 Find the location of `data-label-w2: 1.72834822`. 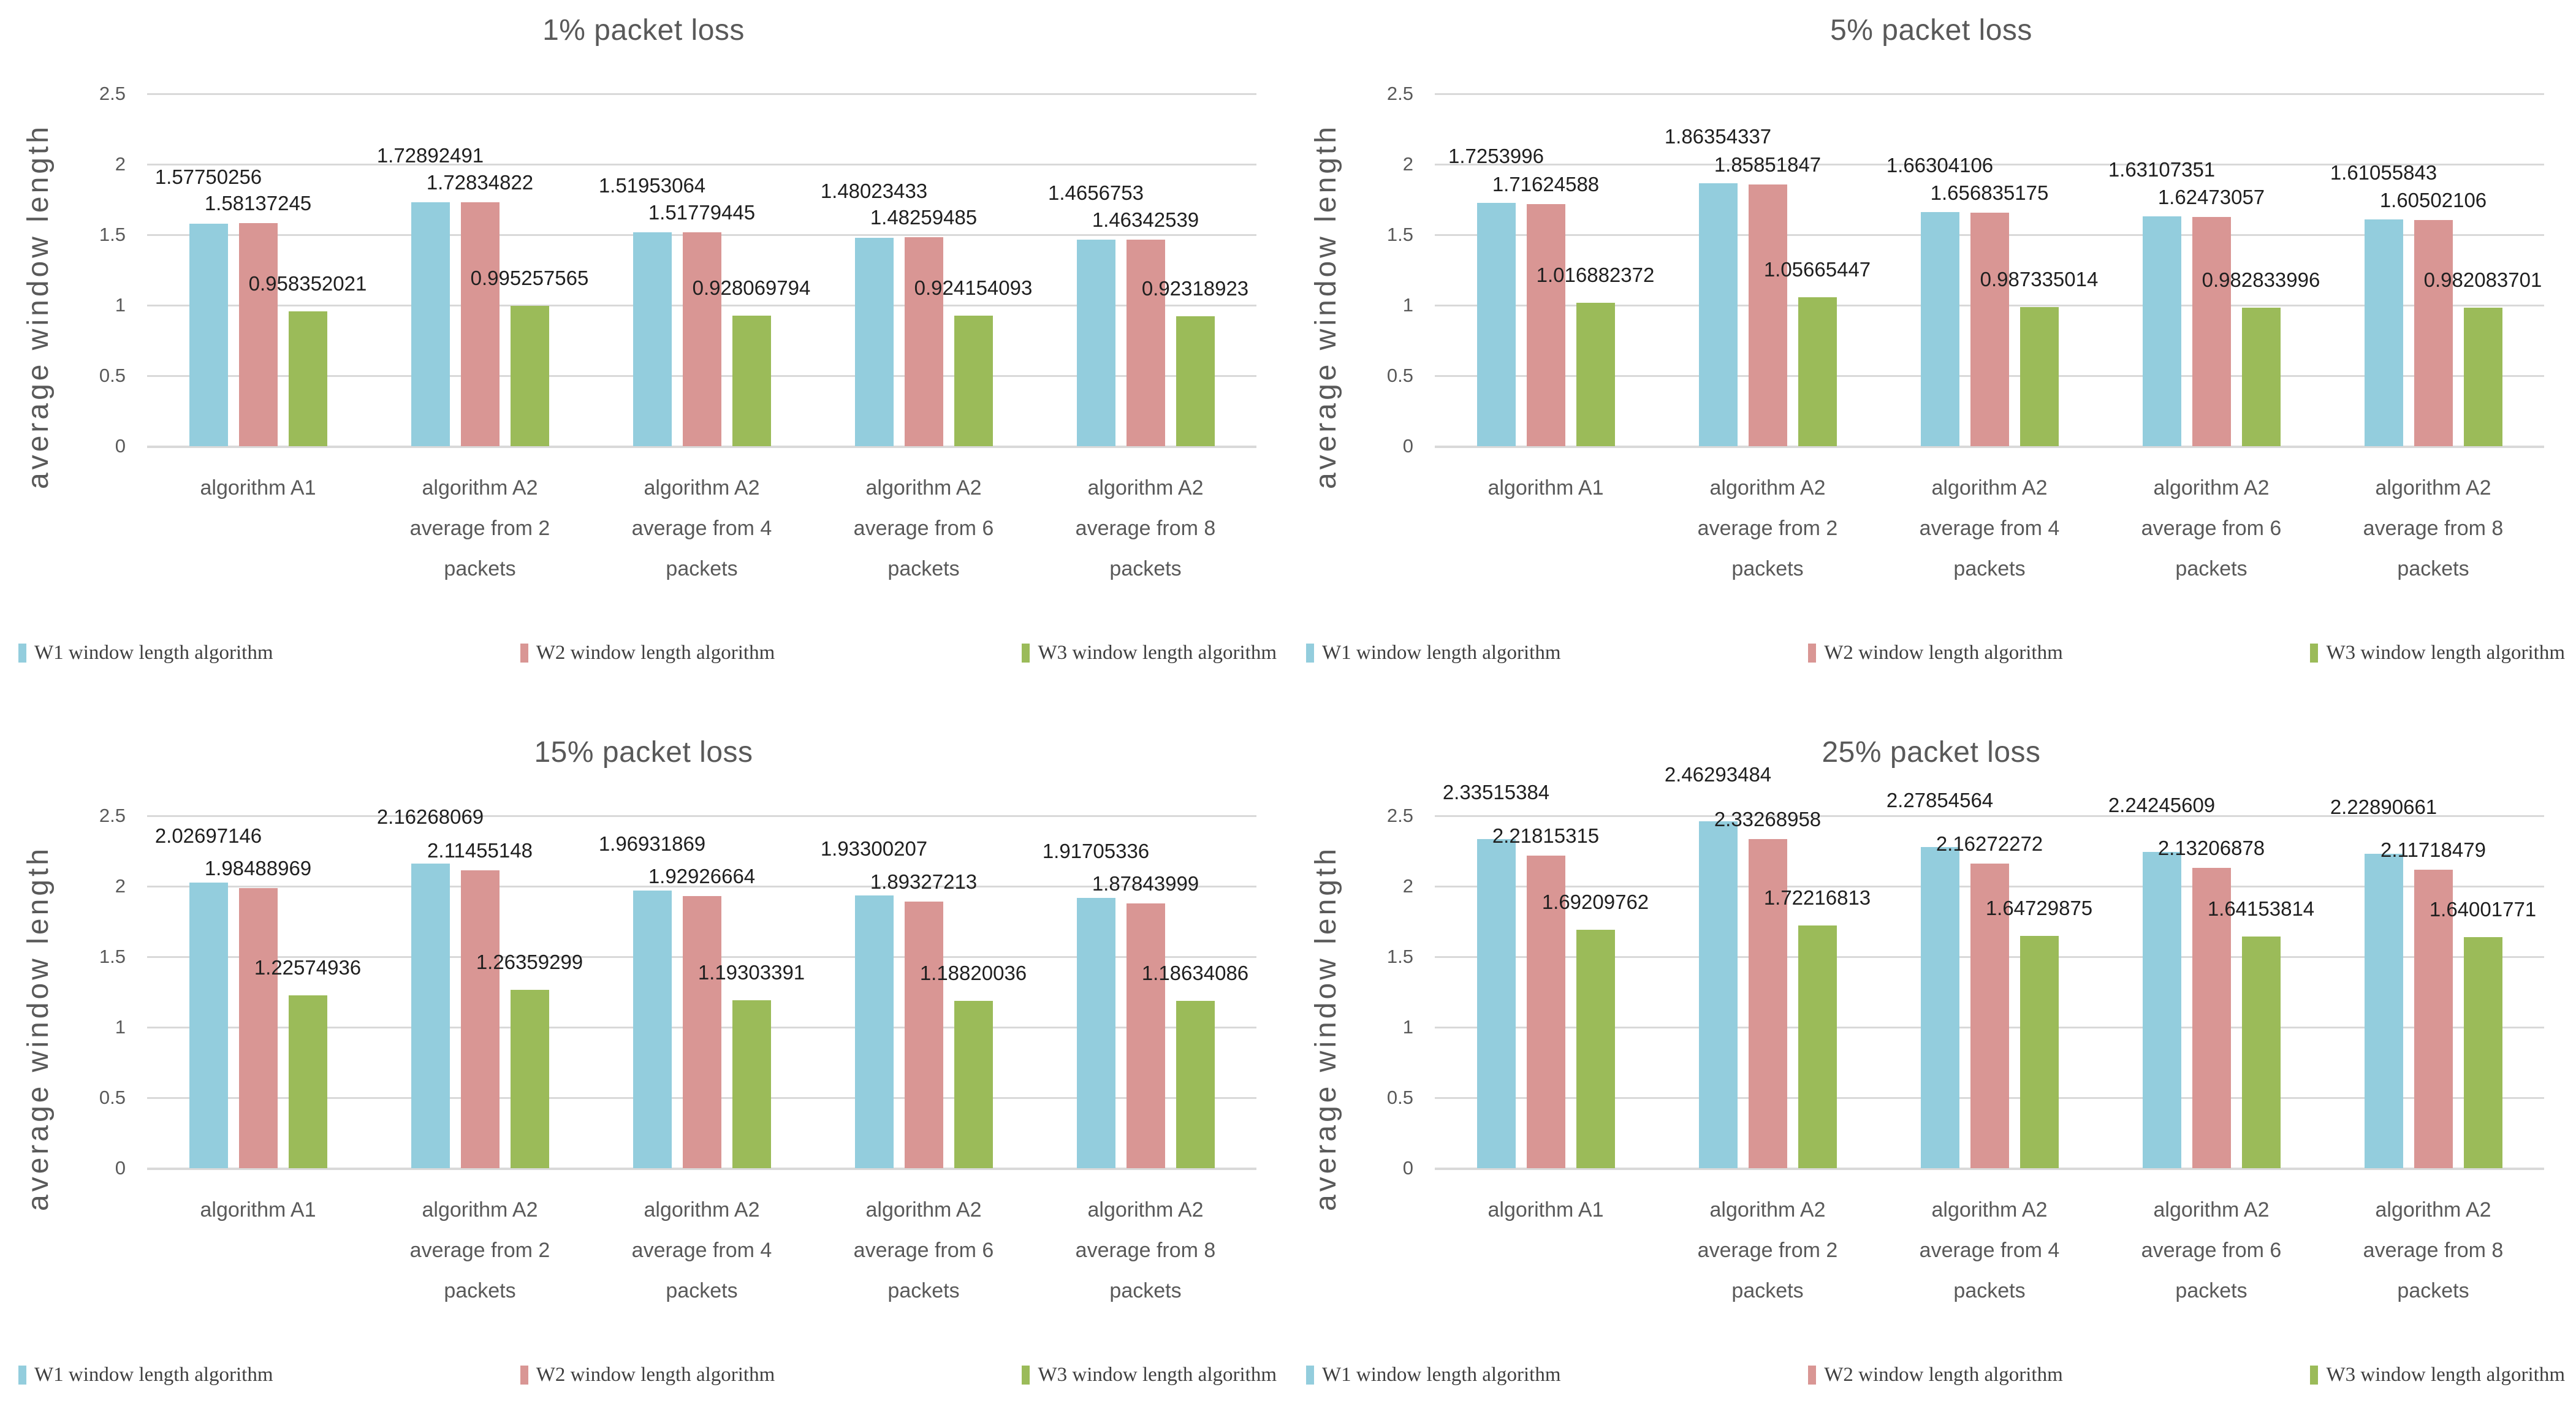

data-label-w2: 1.72834822 is located at coordinates (480, 182).